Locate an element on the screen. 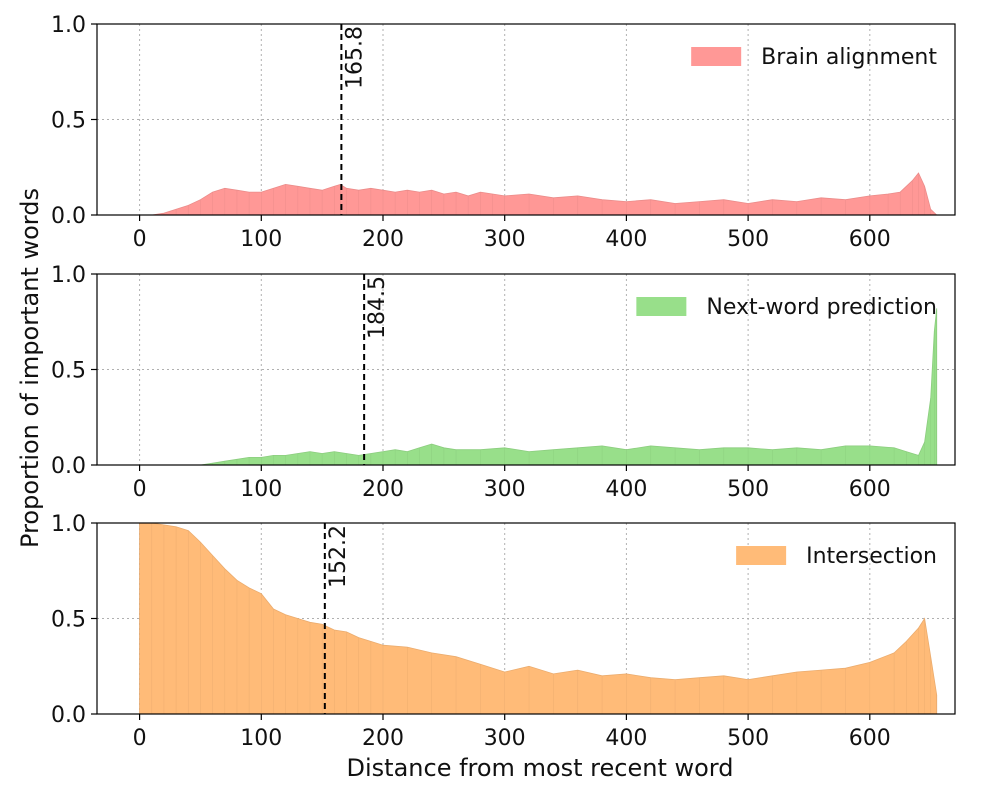  legend-label: Next-word prediction is located at coordinates (821, 307).